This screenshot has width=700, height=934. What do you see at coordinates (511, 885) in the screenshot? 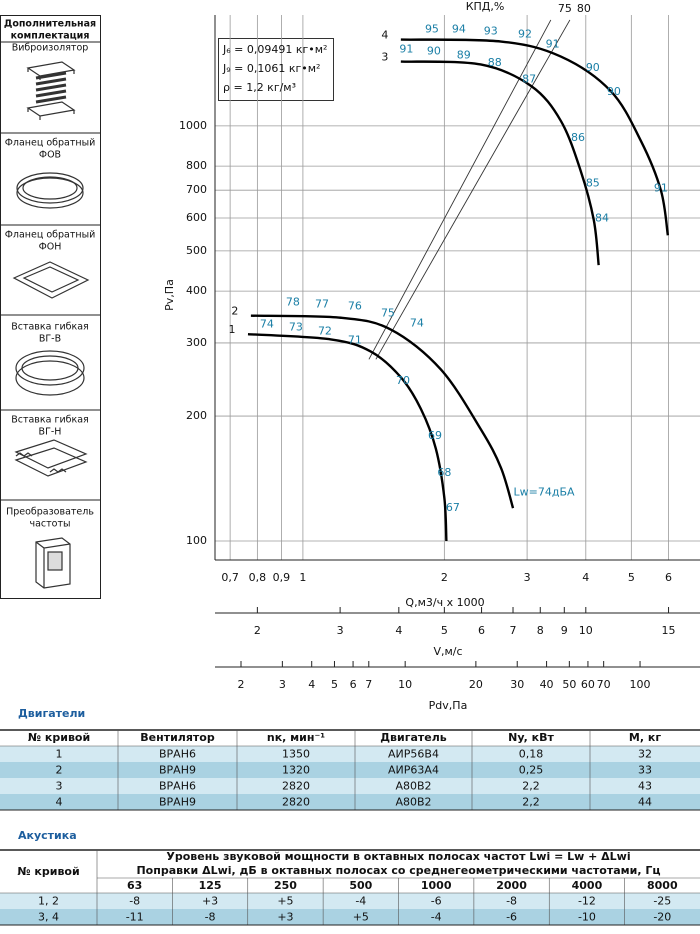
I see `table-header: 2000` at bounding box center [511, 885].